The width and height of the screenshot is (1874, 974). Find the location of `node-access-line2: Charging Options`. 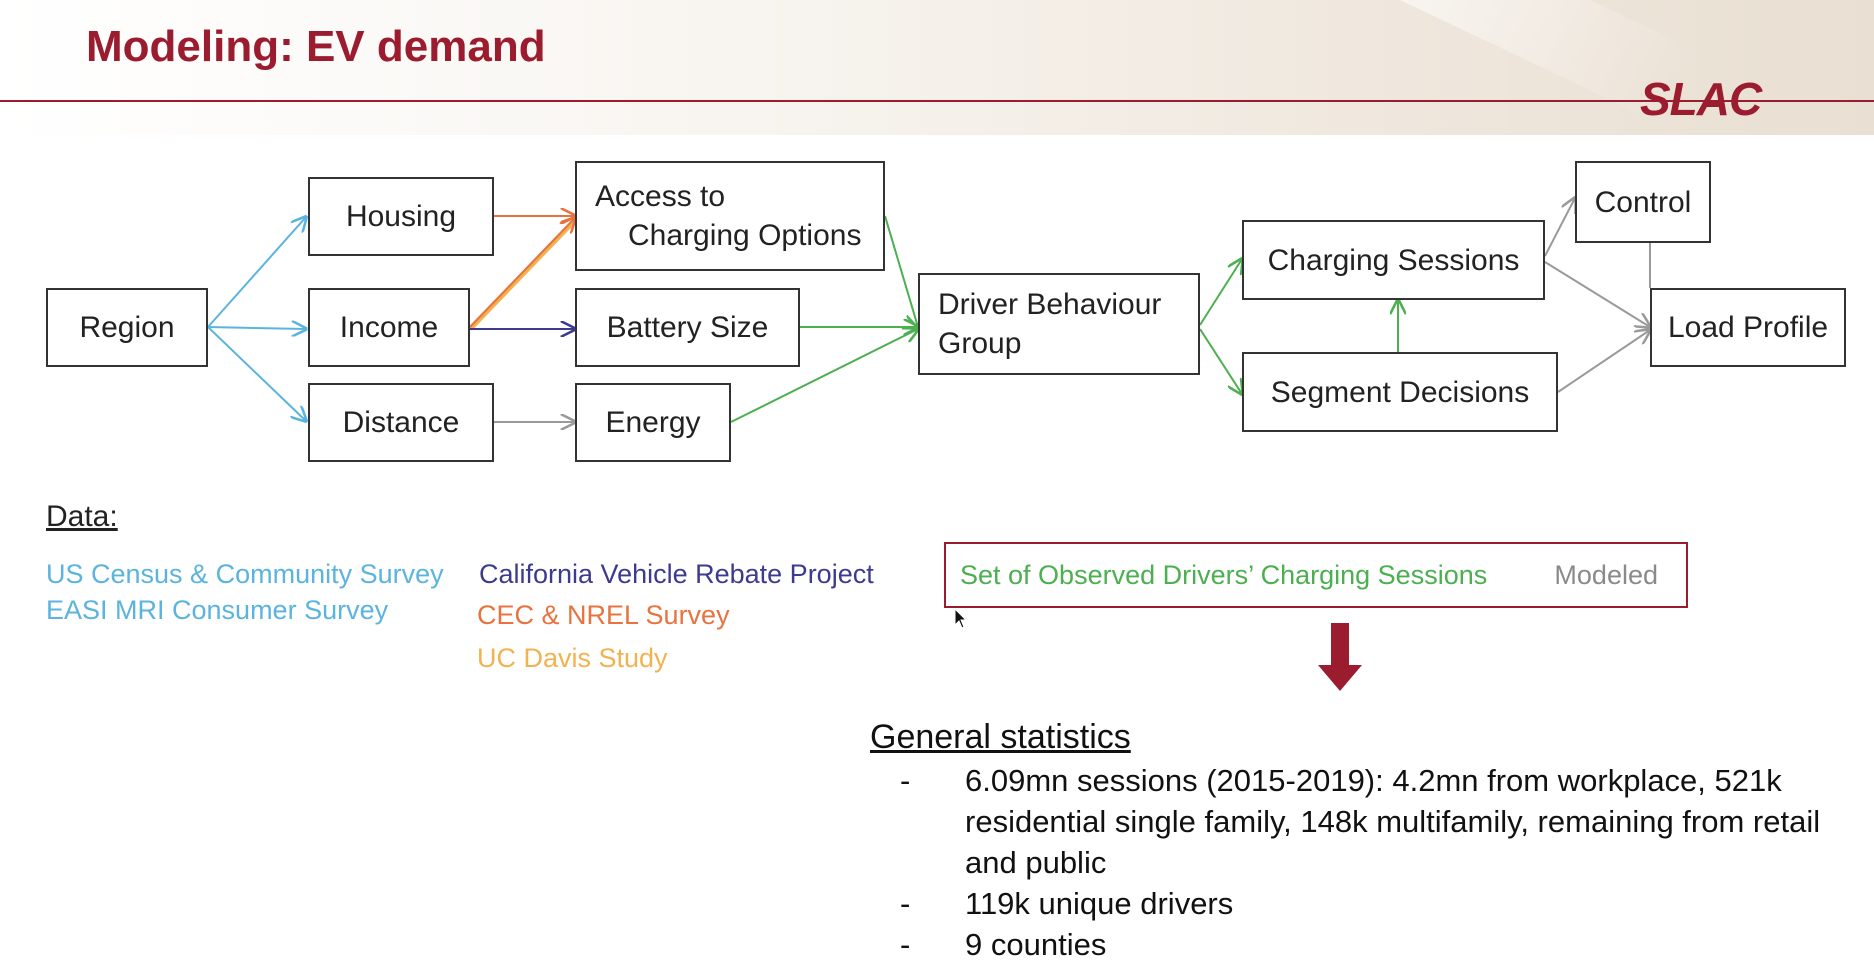

node-access-line2: Charging Options is located at coordinates (745, 235).